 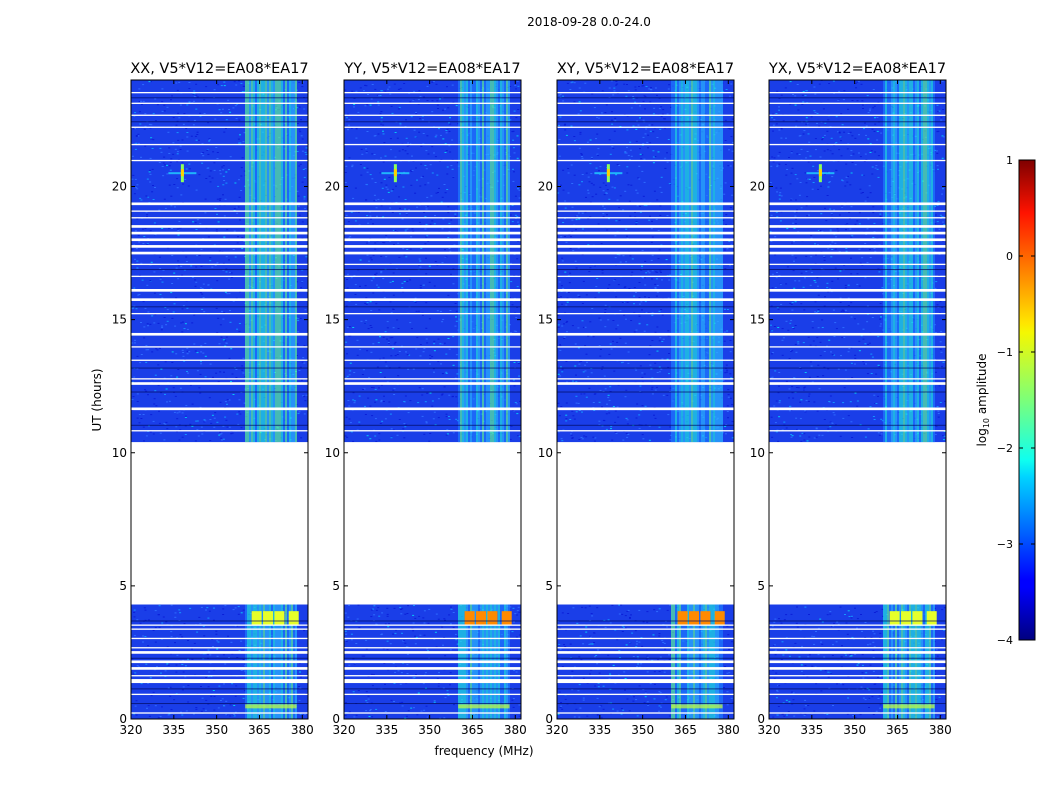 What do you see at coordinates (857, 69) in the screenshot?
I see `panel-title: YX, V5*V12=EA08*EA17` at bounding box center [857, 69].